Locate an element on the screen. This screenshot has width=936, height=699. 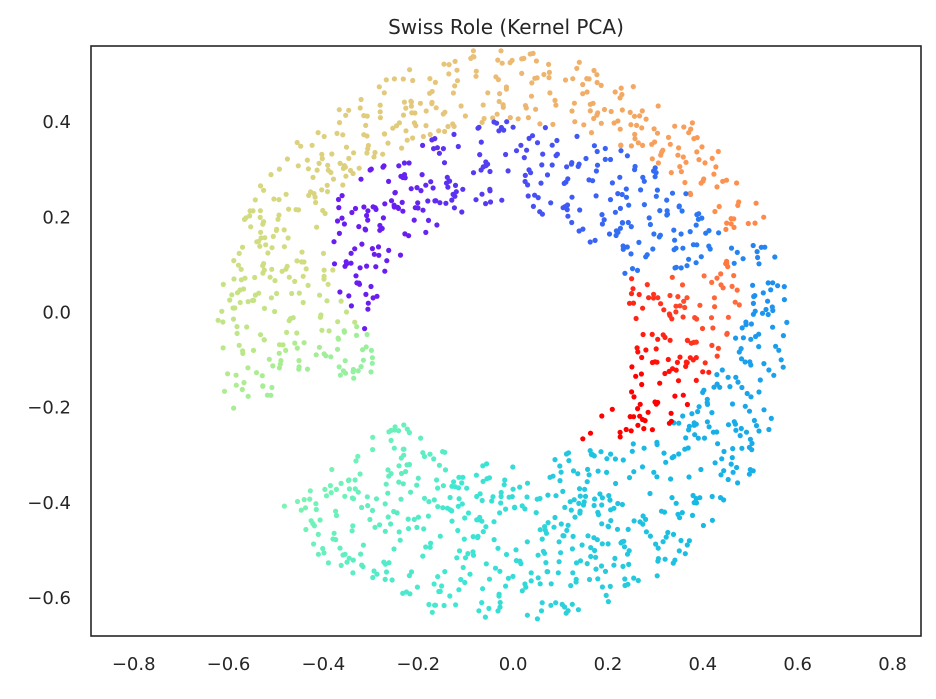
y-tick-label: 0.2 is located at coordinates (56, 217).